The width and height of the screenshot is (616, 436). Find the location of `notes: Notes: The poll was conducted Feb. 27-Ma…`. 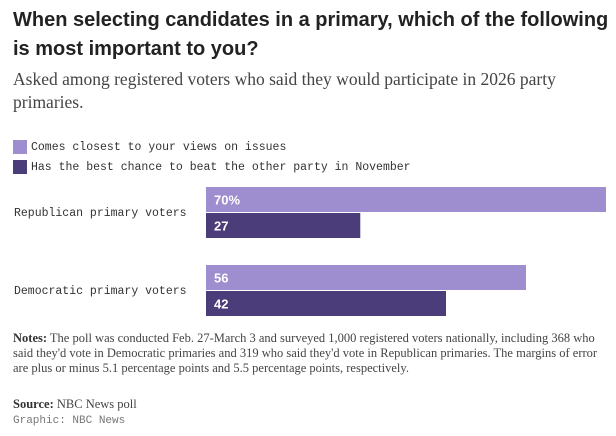

notes: Notes: The poll was conducted Feb. 27-Ma… is located at coordinates (311, 353).